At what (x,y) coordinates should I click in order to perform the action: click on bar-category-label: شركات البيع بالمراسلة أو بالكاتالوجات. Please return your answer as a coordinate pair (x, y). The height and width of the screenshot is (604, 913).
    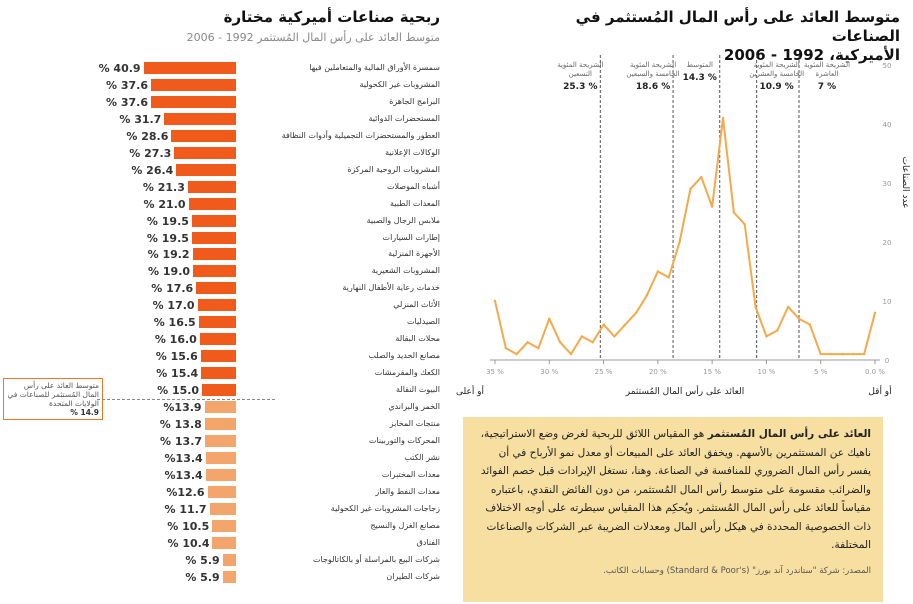
    Looking at the image, I should click on (376, 559).